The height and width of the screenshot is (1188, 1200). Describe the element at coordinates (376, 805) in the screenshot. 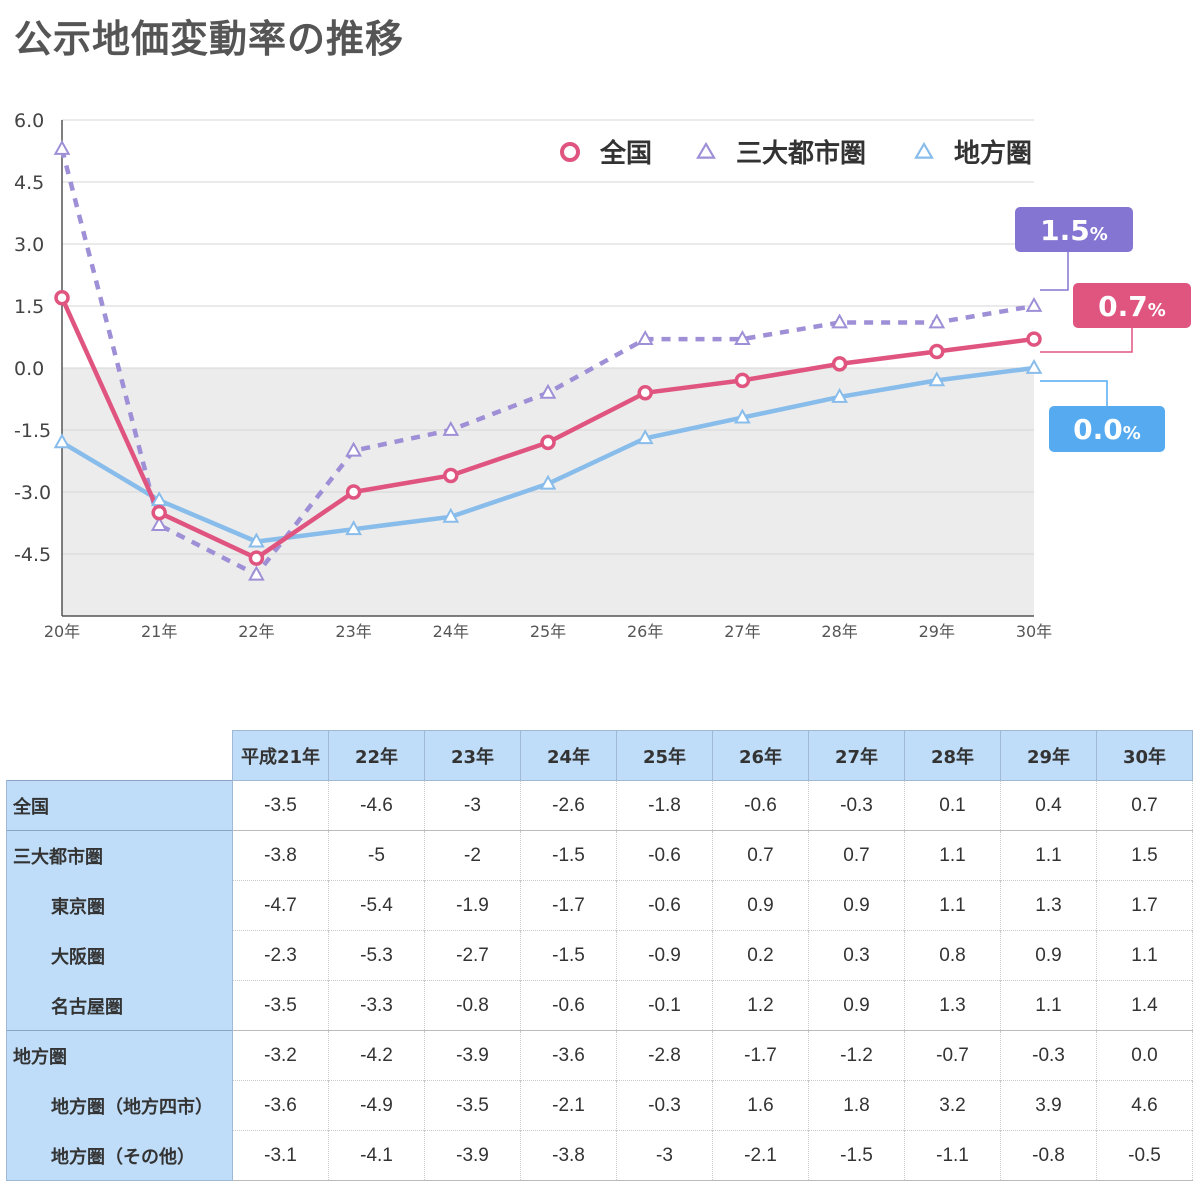

I see `table-cell: -4.6` at that location.